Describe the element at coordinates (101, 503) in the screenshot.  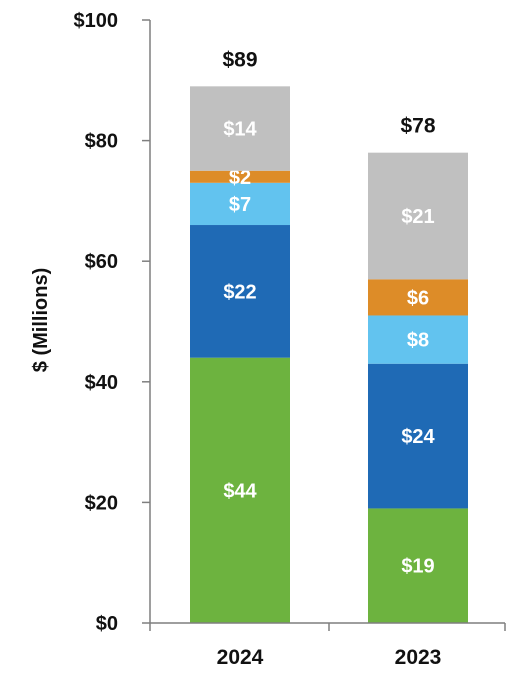
I see `y-tick-label: $20` at that location.